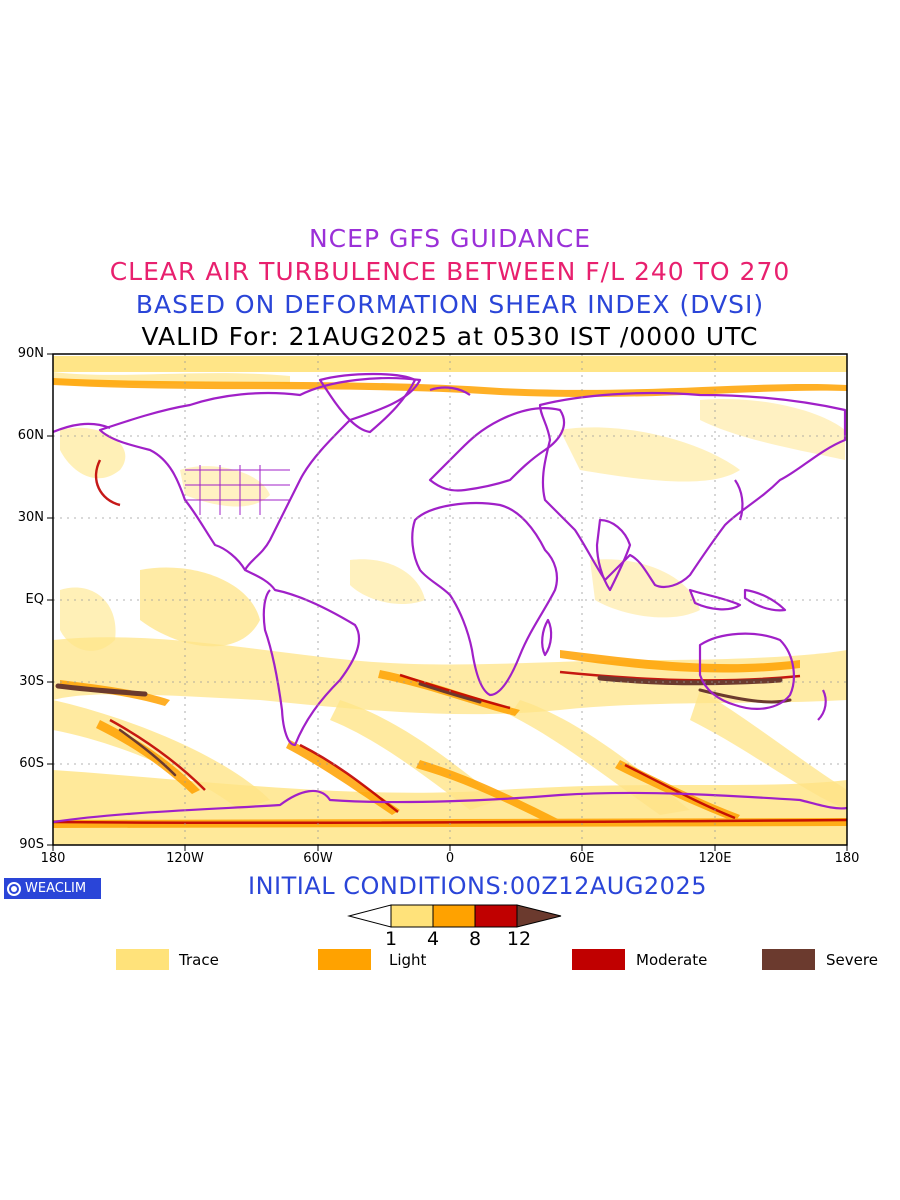 The image size is (900, 1200). I want to click on lon-label-60e: 60E, so click(582, 858).